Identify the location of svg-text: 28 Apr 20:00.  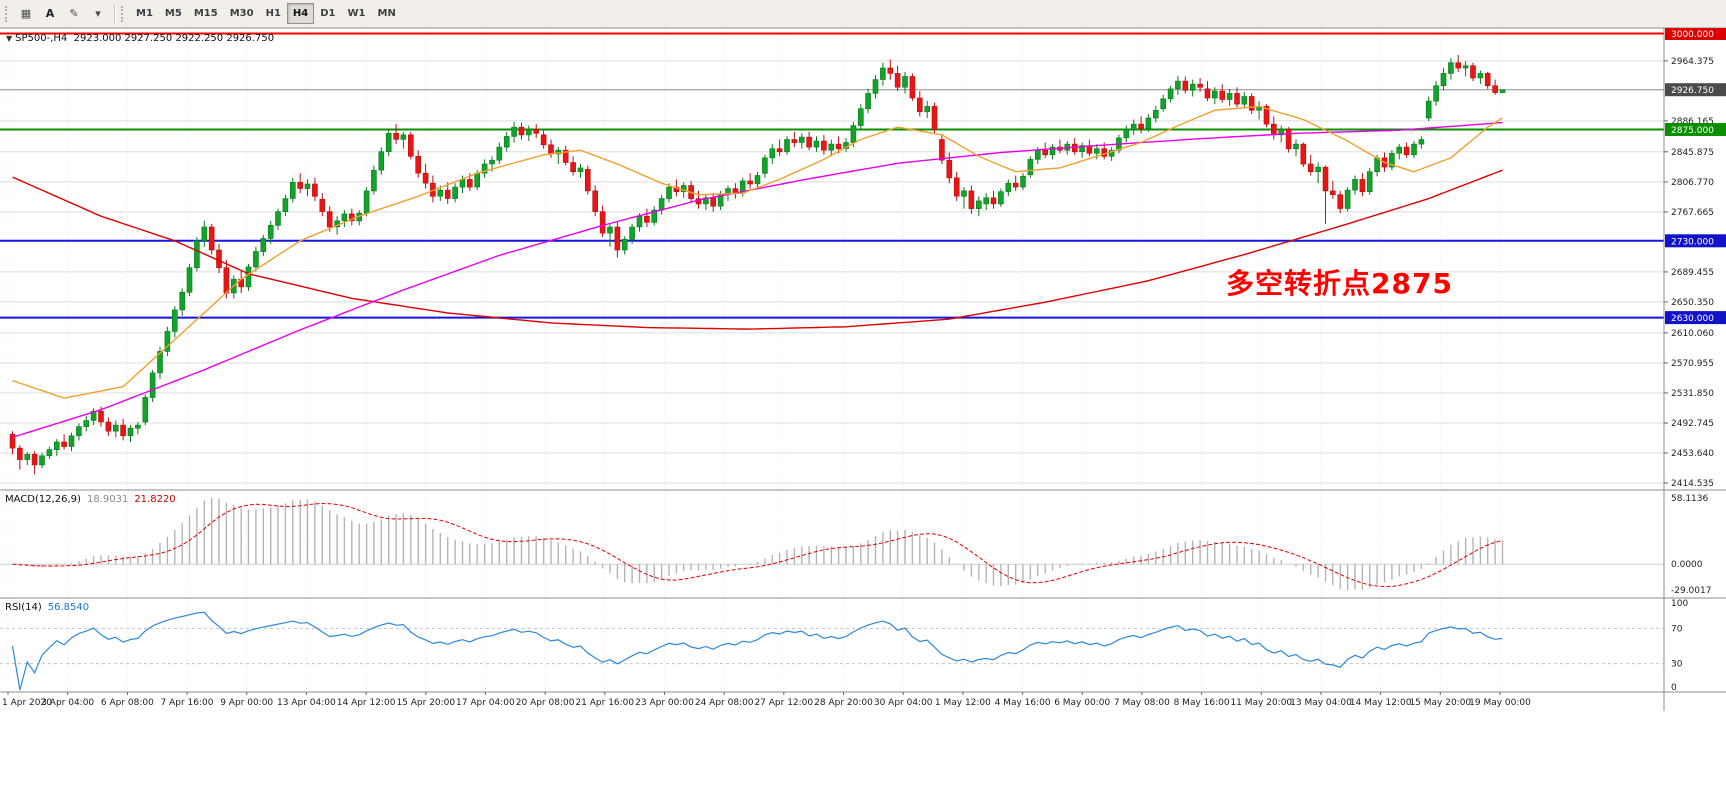
(843, 703).